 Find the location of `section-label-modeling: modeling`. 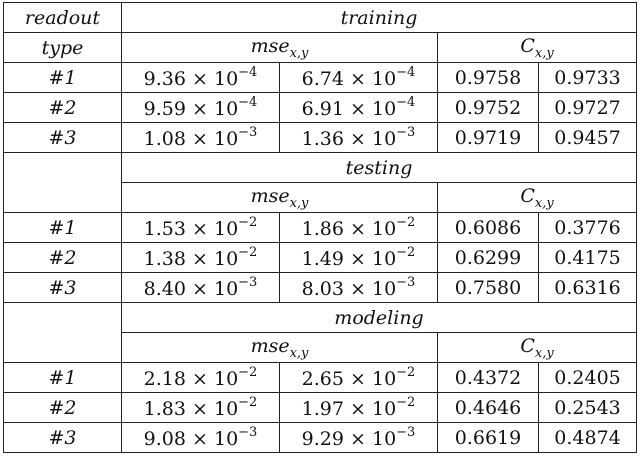

section-label-modeling: modeling is located at coordinates (379, 317).